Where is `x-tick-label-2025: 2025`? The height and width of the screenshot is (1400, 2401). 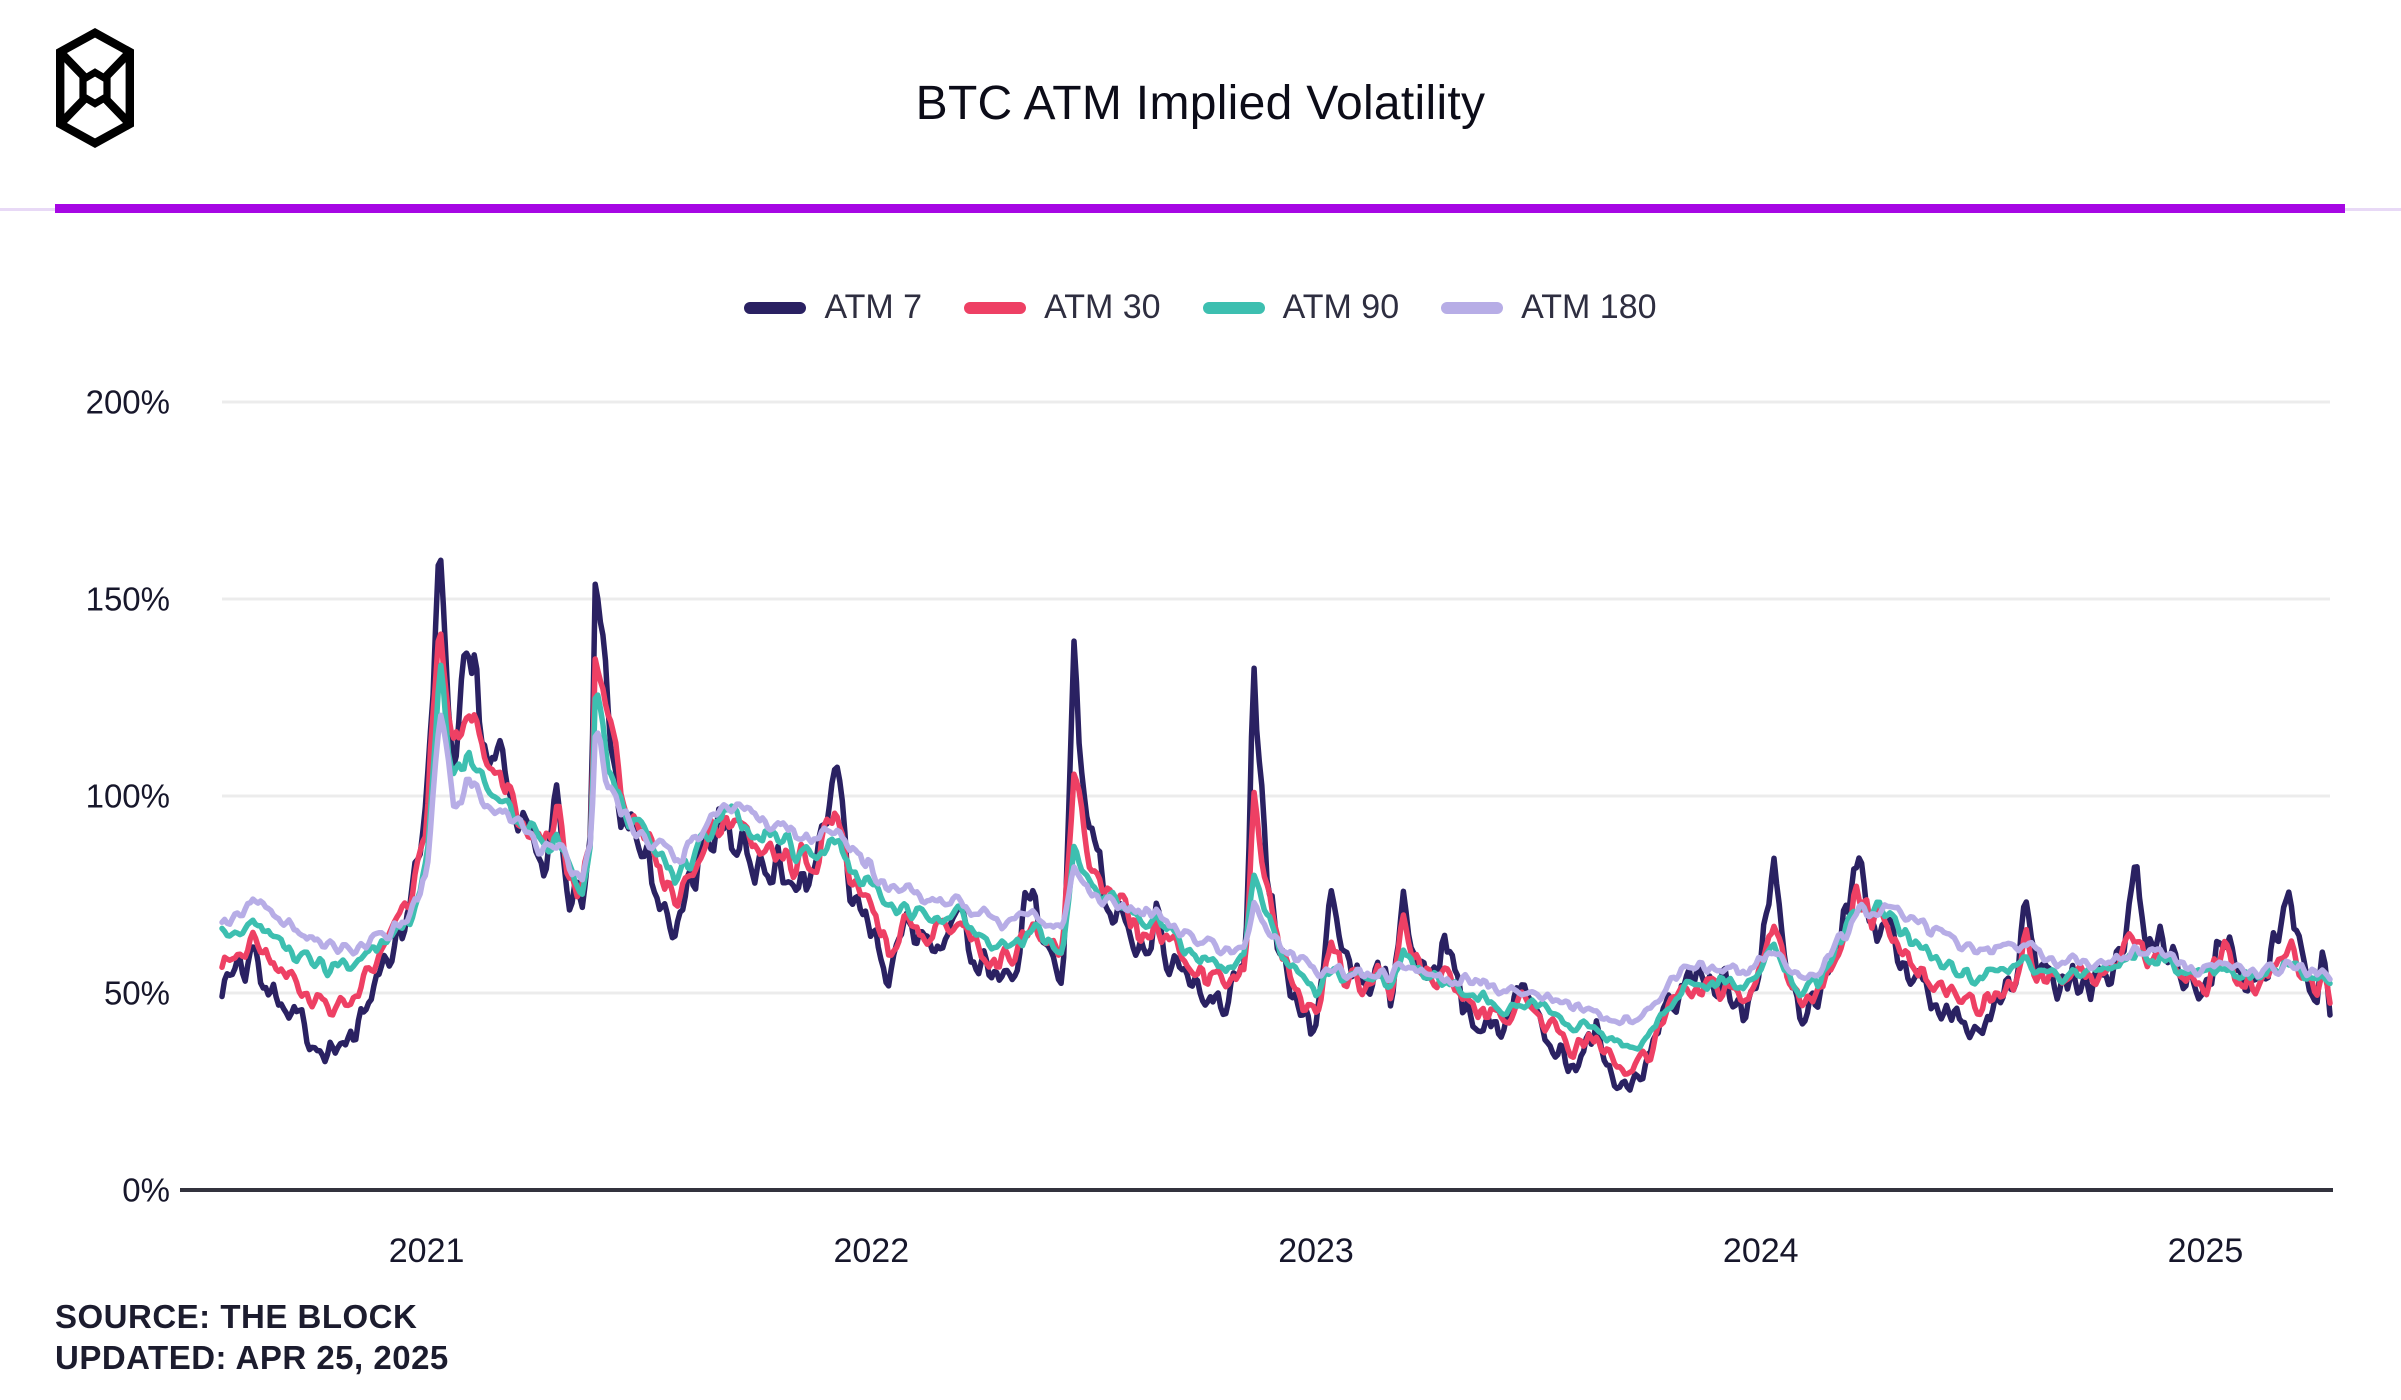 x-tick-label-2025: 2025 is located at coordinates (2206, 1251).